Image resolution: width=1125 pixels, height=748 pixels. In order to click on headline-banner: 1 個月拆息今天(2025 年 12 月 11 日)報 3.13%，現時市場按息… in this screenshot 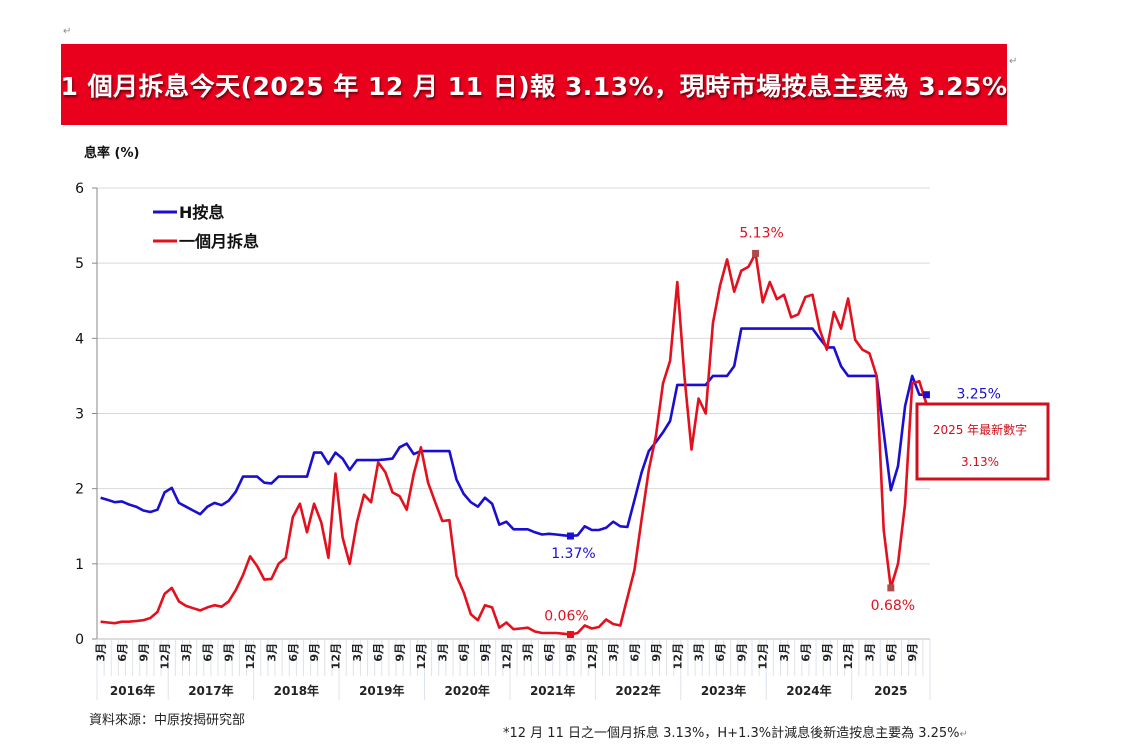, I will do `click(534, 84)`.